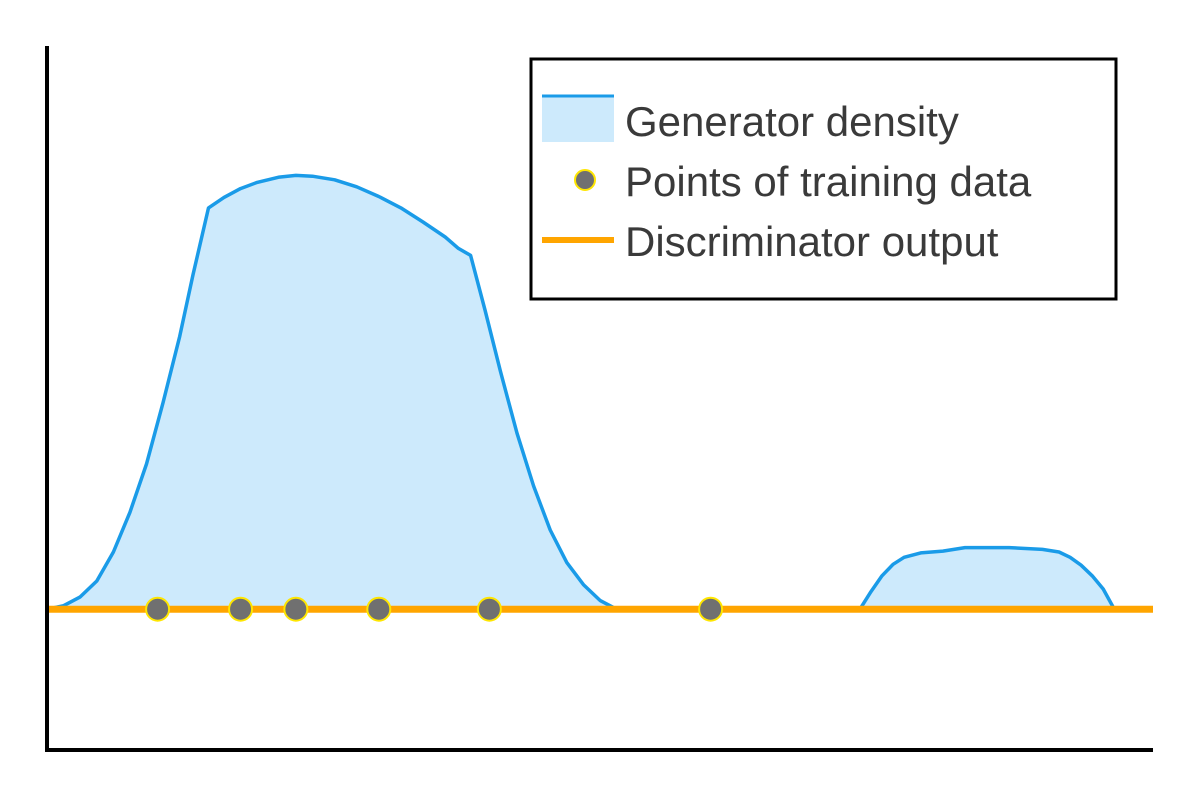 The height and width of the screenshot is (800, 1200). I want to click on legend-marker-points, so click(585, 180).